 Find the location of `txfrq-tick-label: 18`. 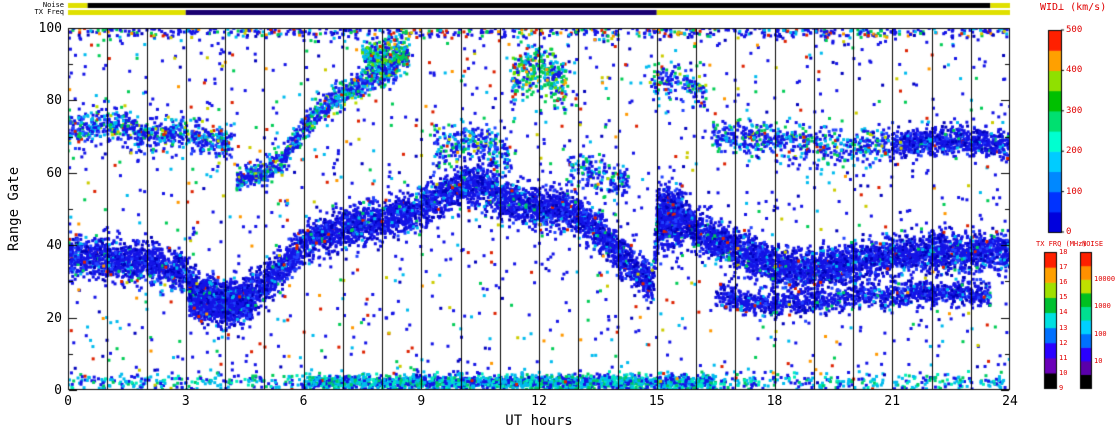

txfrq-tick-label: 18 is located at coordinates (1063, 252).